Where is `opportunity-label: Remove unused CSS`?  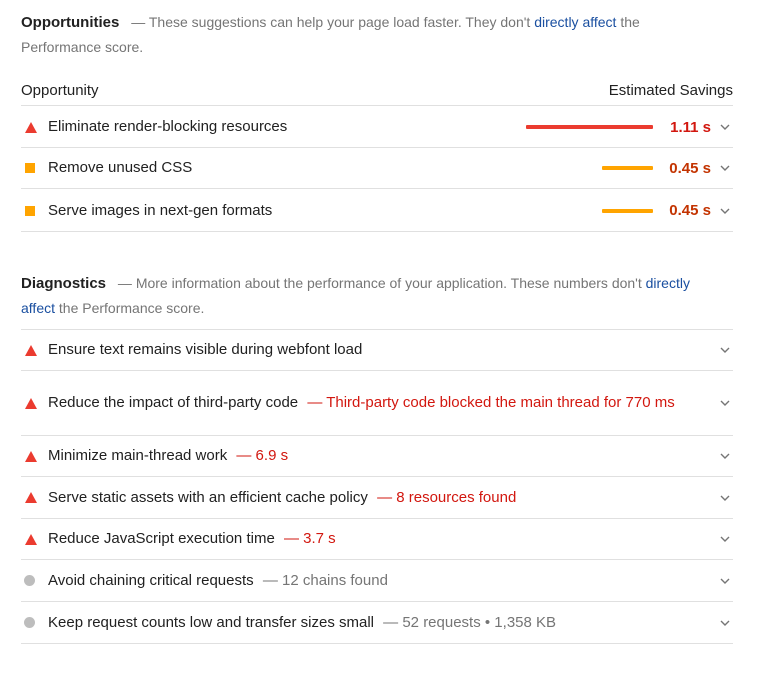 opportunity-label: Remove unused CSS is located at coordinates (120, 167).